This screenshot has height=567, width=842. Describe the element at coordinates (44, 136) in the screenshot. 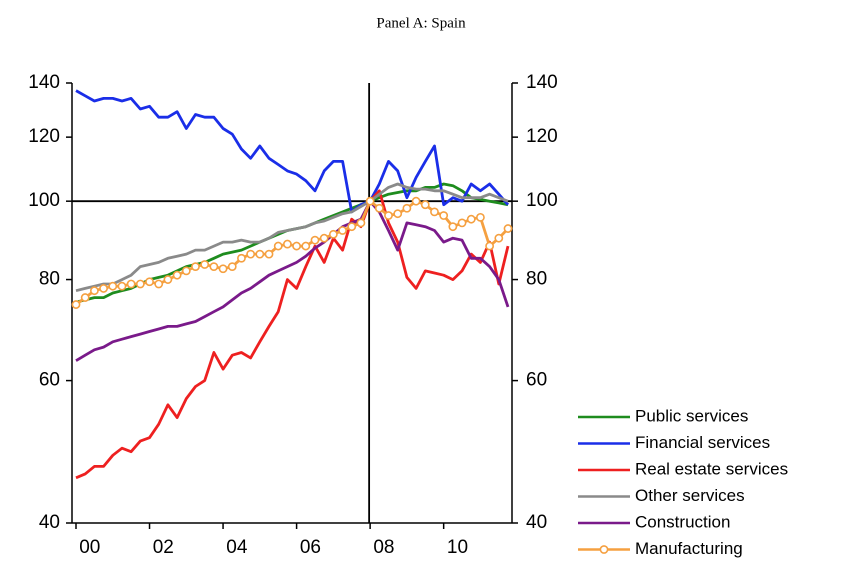

I see `y-tick-label: 120` at that location.